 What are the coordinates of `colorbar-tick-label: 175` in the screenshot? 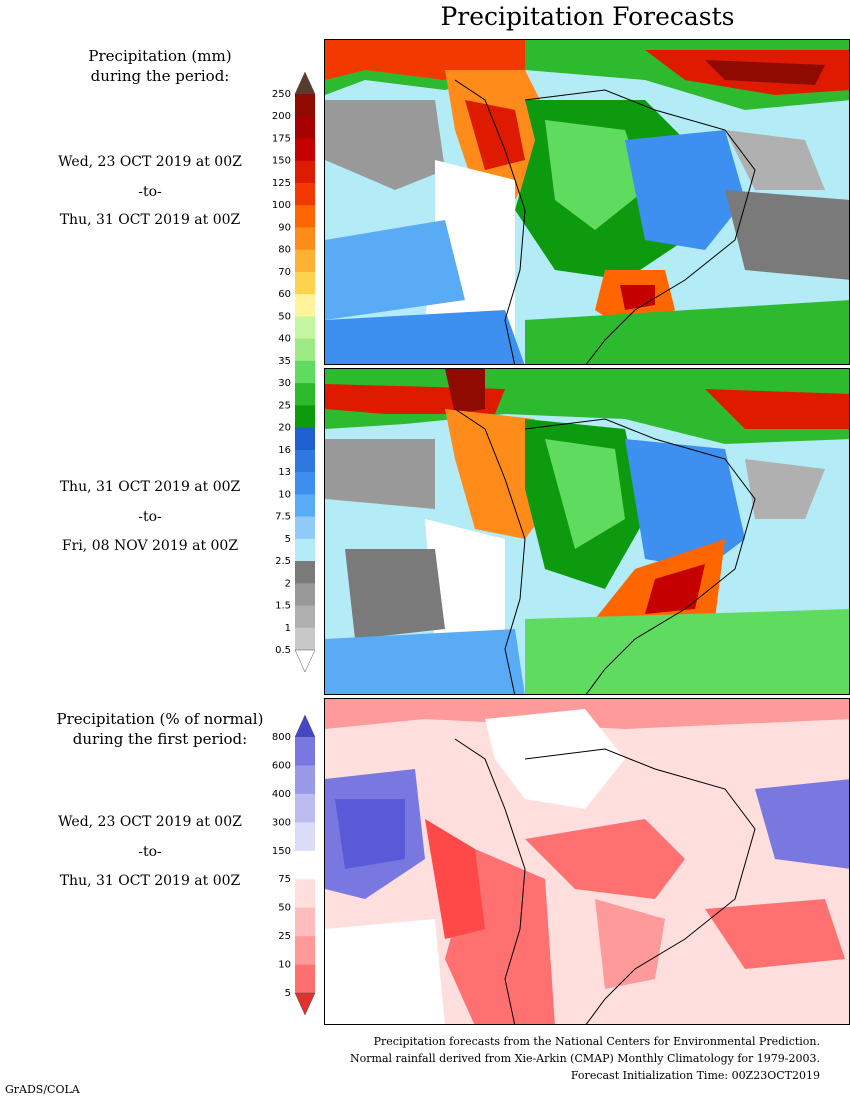 It's located at (281, 138).